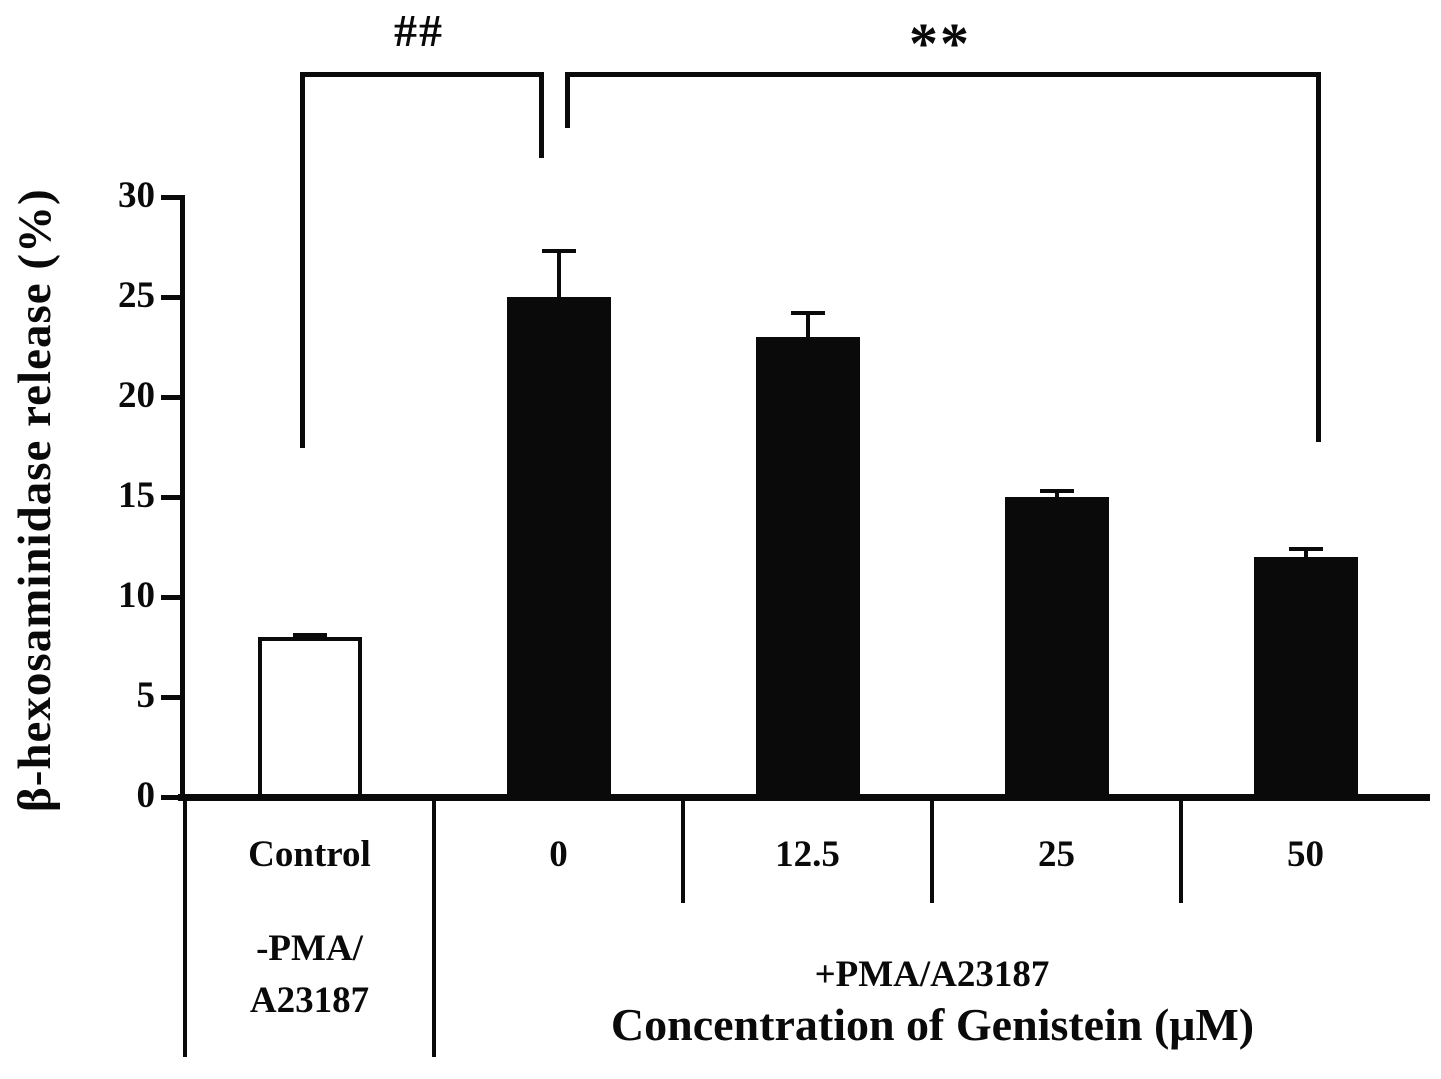 The height and width of the screenshot is (1079, 1441). I want to click on x-axis-title: Concentration of Genistein (μM), so click(932, 1024).